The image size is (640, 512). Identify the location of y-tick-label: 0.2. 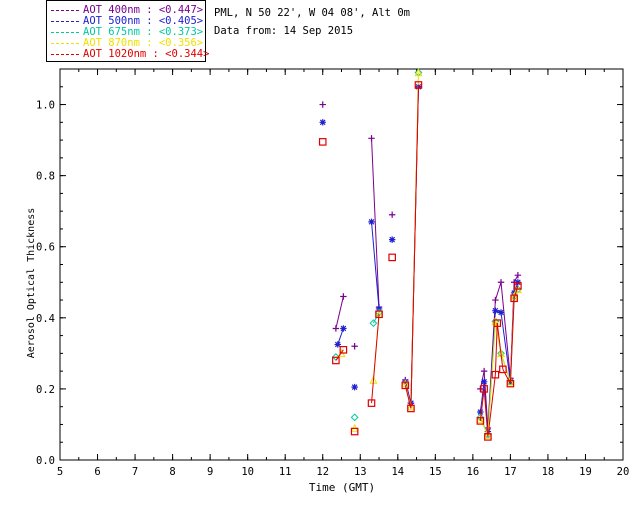
(45, 390).